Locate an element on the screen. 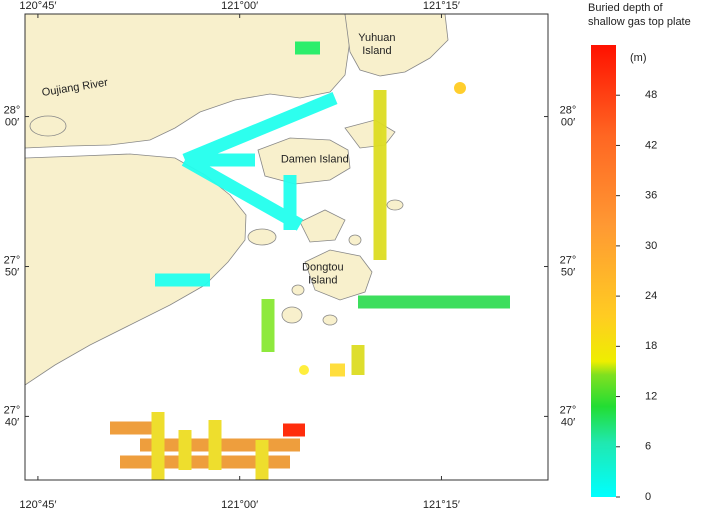 The width and height of the screenshot is (726, 516). dongtou-island is located at coordinates (338, 275).